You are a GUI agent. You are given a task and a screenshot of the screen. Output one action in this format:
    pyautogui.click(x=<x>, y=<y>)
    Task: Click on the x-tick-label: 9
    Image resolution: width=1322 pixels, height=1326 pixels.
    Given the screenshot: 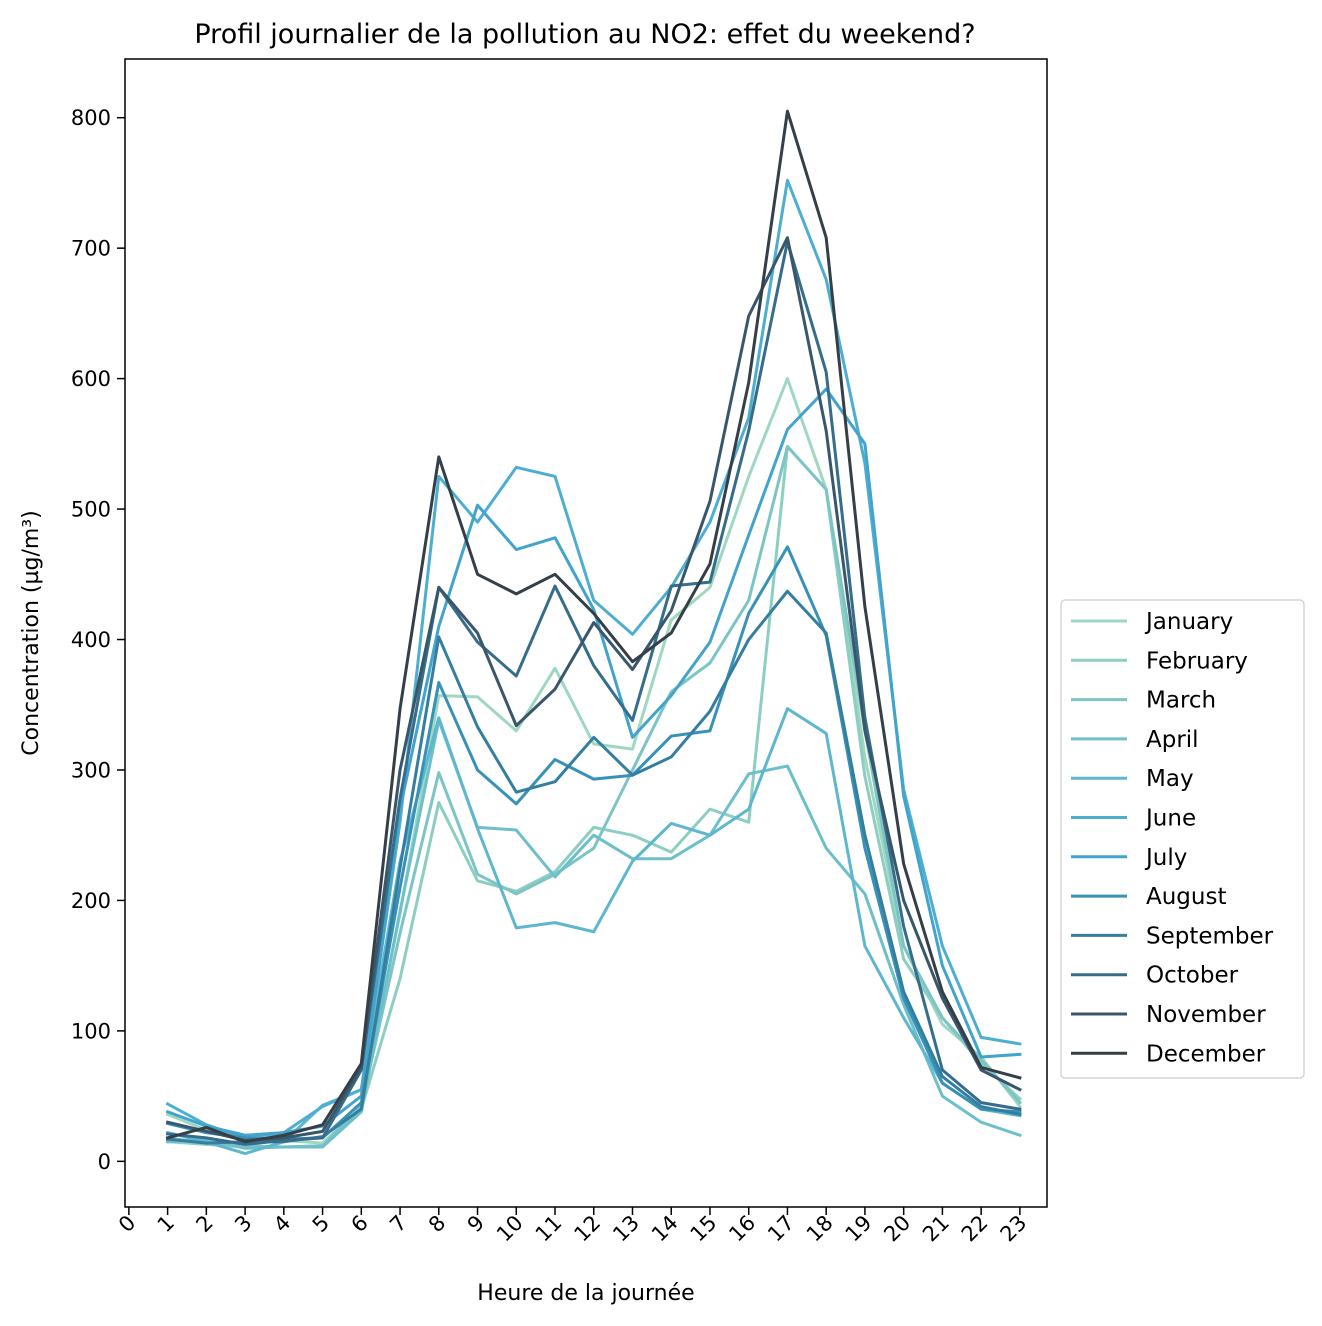 What is the action you would take?
    pyautogui.click(x=476, y=1224)
    